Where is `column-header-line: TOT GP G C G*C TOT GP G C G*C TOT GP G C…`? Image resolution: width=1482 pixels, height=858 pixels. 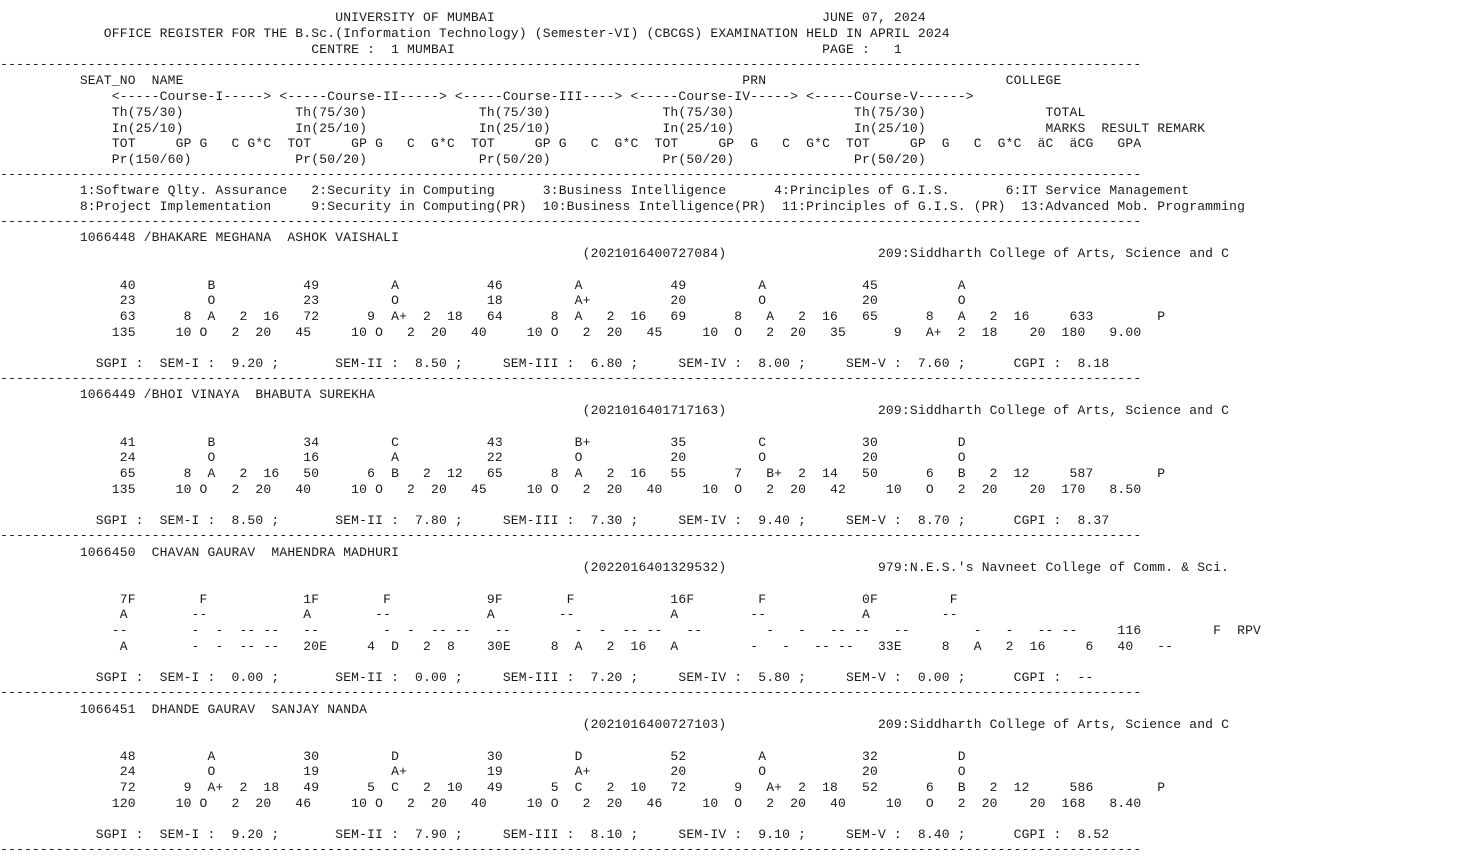 column-header-line: TOT GP G C G*C TOT GP G C G*C TOT GP G C… is located at coordinates (571, 143).